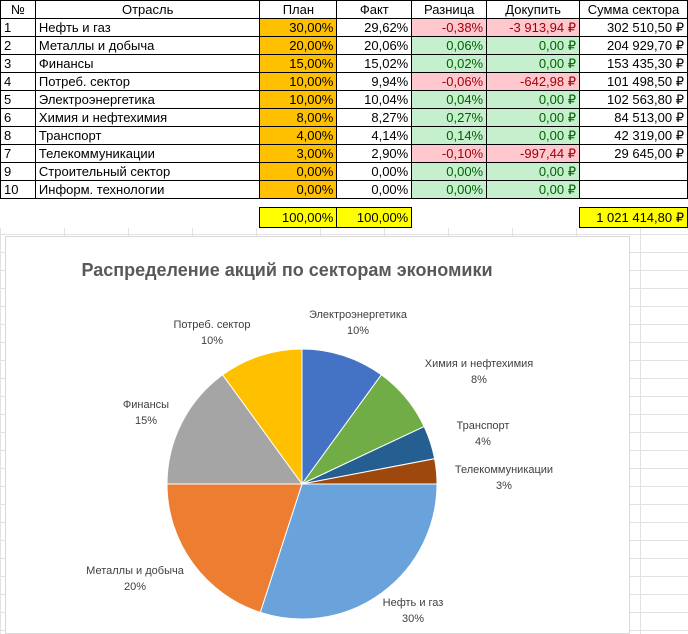  Describe the element at coordinates (298, 117) in the screenshot. I see `cell: 8,00%` at that location.